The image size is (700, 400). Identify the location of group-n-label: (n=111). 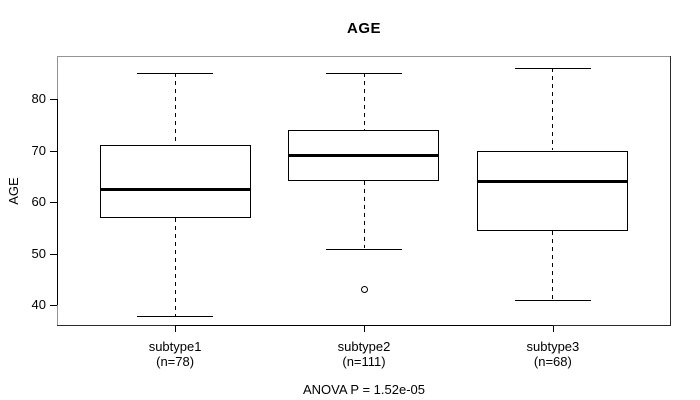
(364, 361).